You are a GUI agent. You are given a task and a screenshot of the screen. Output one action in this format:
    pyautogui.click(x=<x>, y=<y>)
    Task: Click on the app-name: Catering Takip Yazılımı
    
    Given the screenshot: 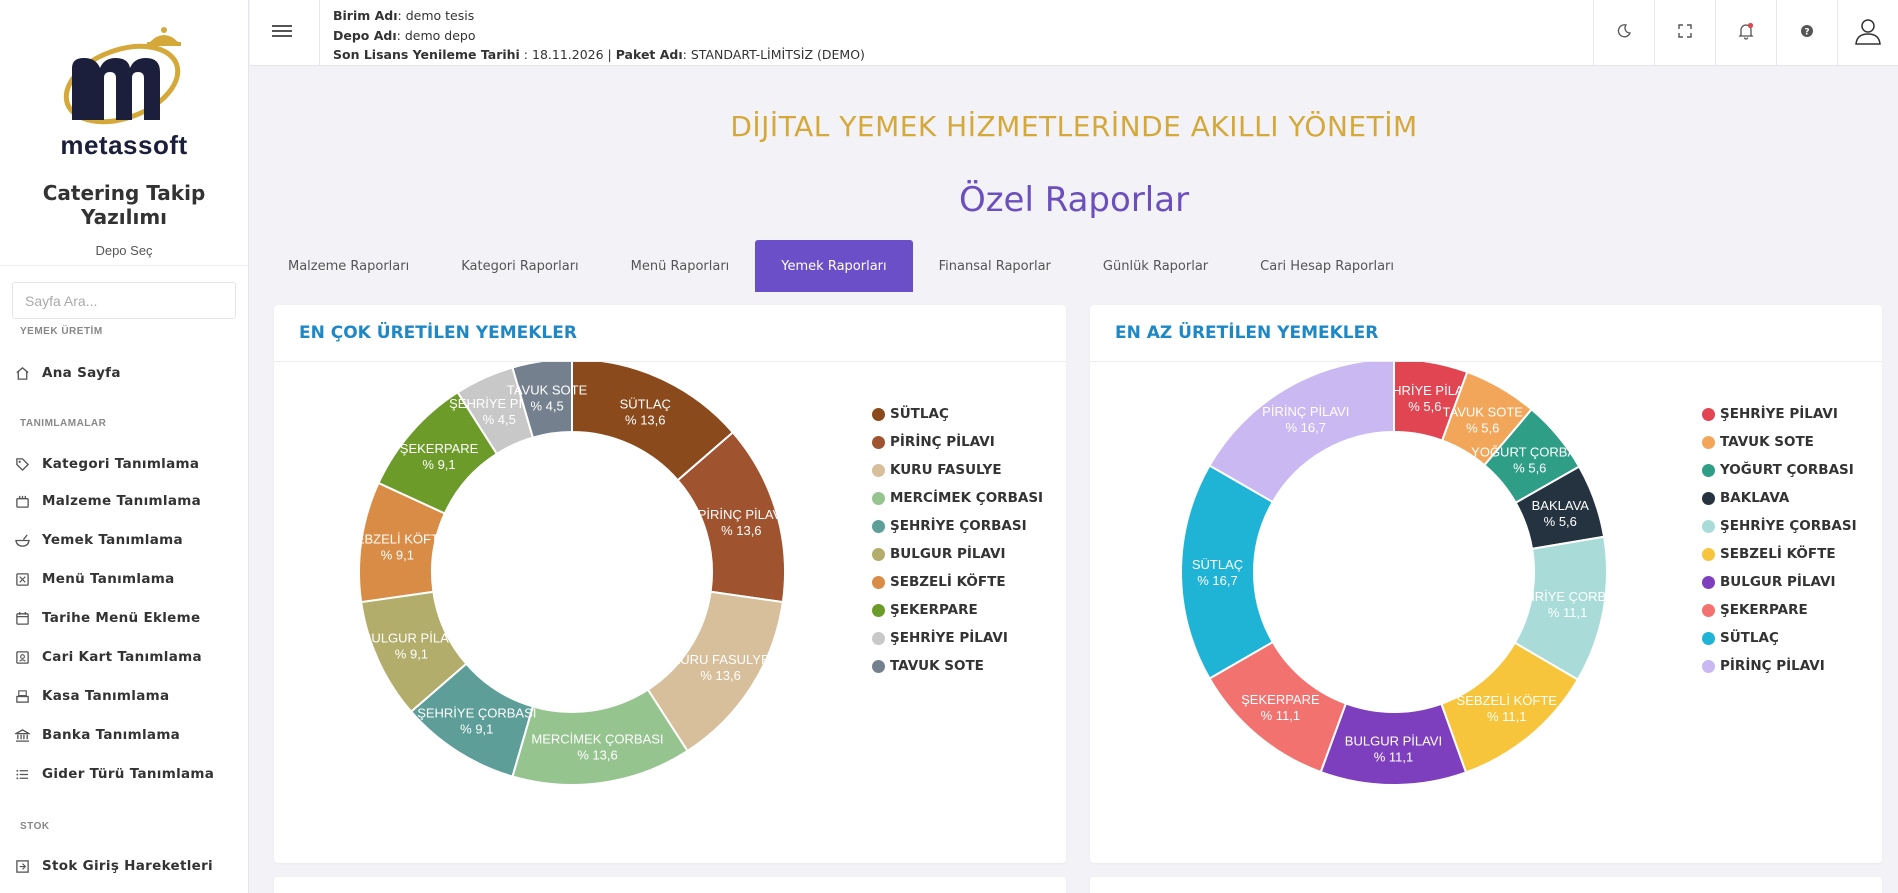 What is the action you would take?
    pyautogui.click(x=124, y=205)
    